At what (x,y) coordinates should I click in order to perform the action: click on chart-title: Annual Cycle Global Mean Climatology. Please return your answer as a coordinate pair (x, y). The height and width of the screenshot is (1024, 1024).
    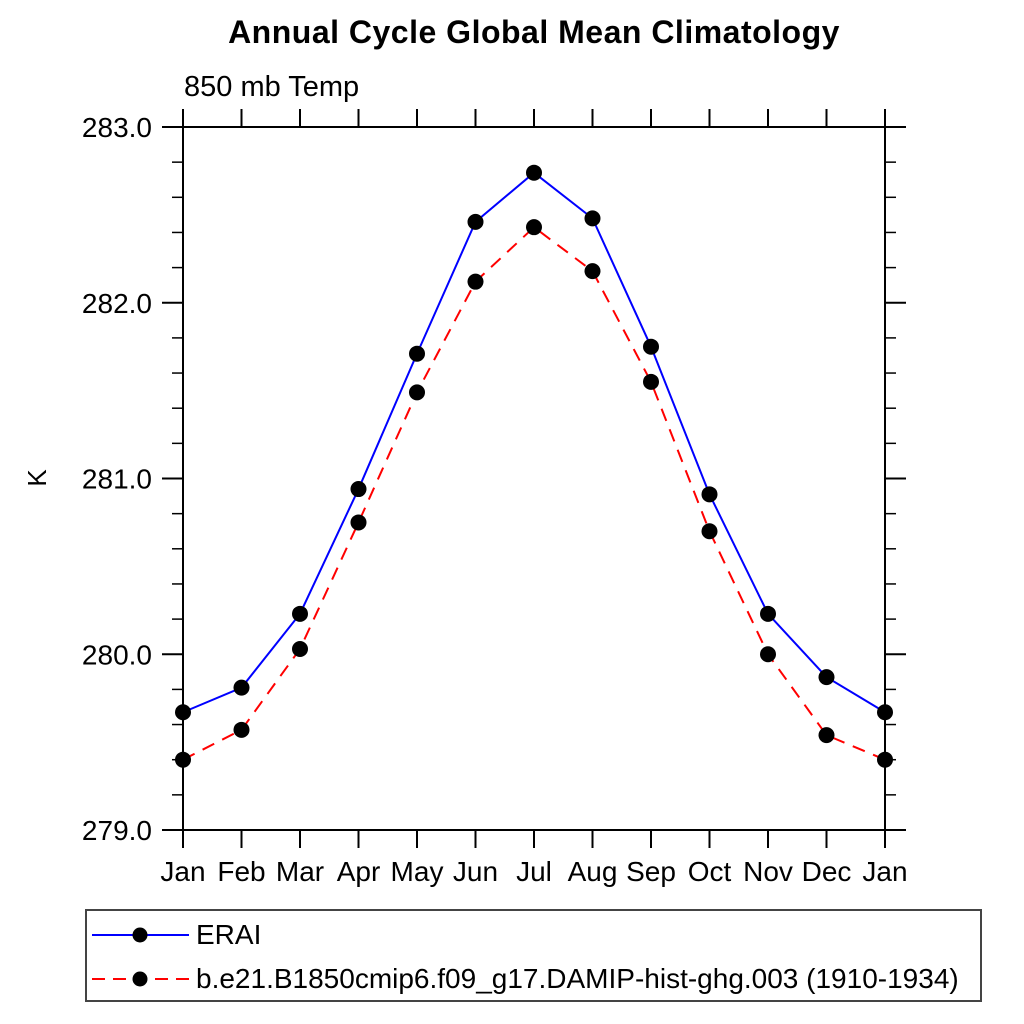
    Looking at the image, I should click on (534, 32).